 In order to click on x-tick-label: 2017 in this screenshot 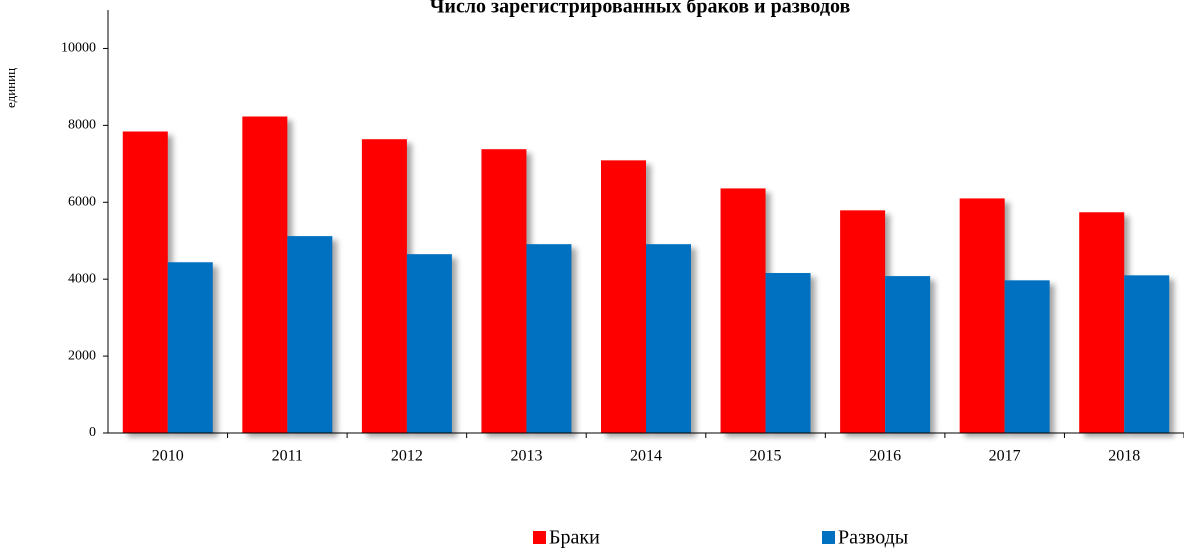, I will do `click(1005, 456)`.